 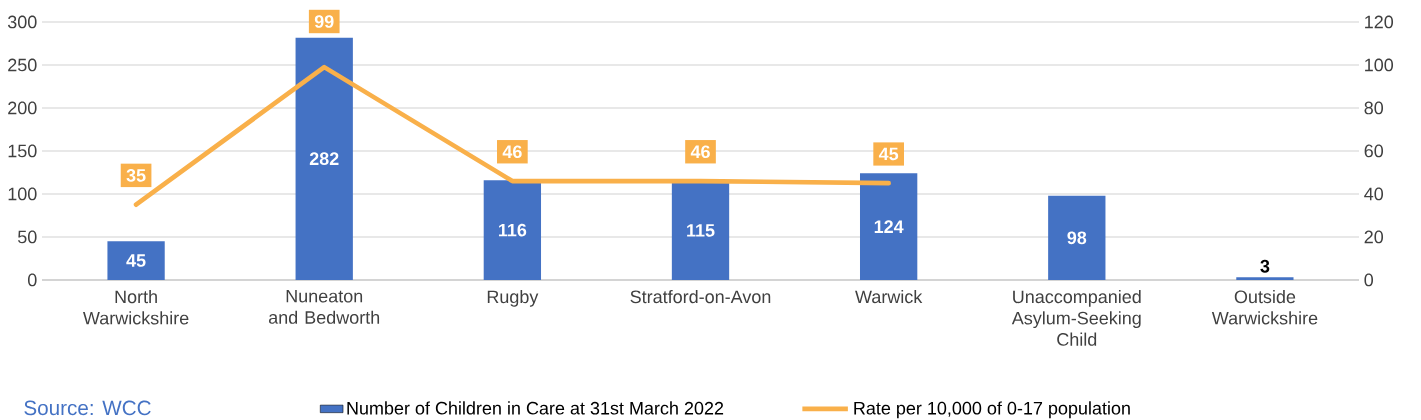 What do you see at coordinates (22, 151) in the screenshot?
I see `y-tick-label: 150` at bounding box center [22, 151].